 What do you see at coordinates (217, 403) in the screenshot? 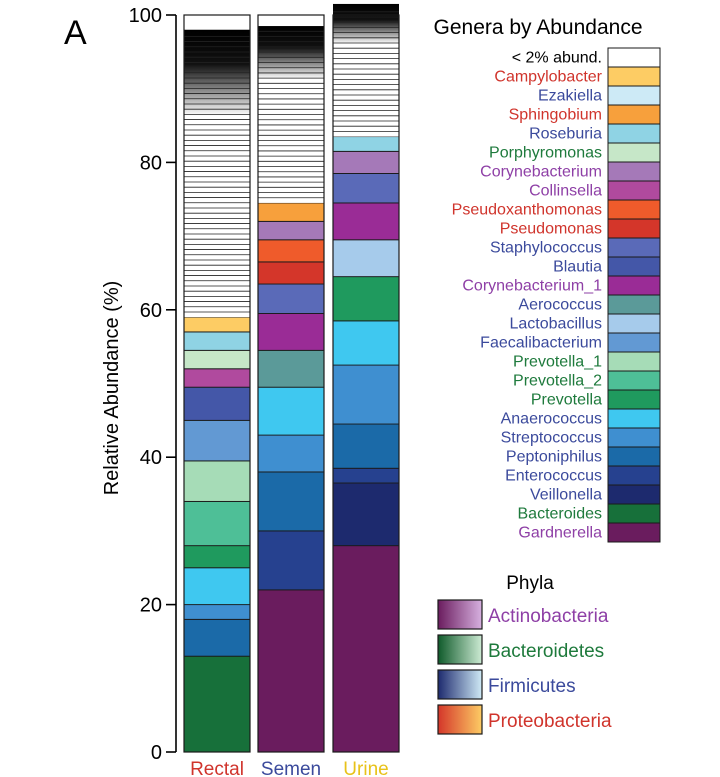
I see `bar-segment-blautia` at bounding box center [217, 403].